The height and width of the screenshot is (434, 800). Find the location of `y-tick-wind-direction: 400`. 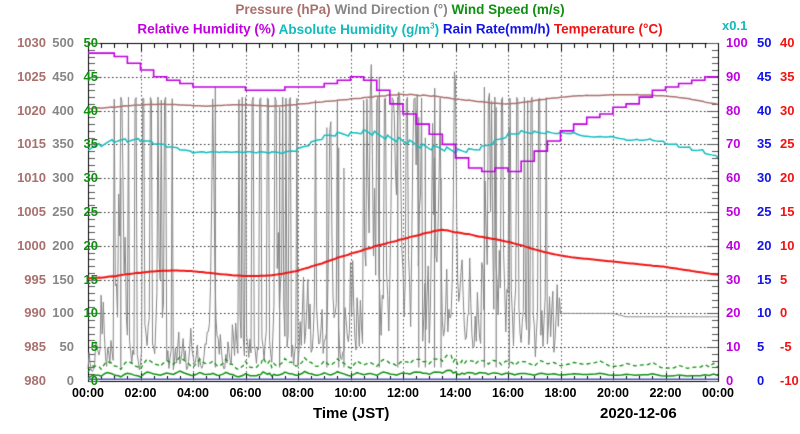

y-tick-wind-direction: 400 is located at coordinates (63, 110).